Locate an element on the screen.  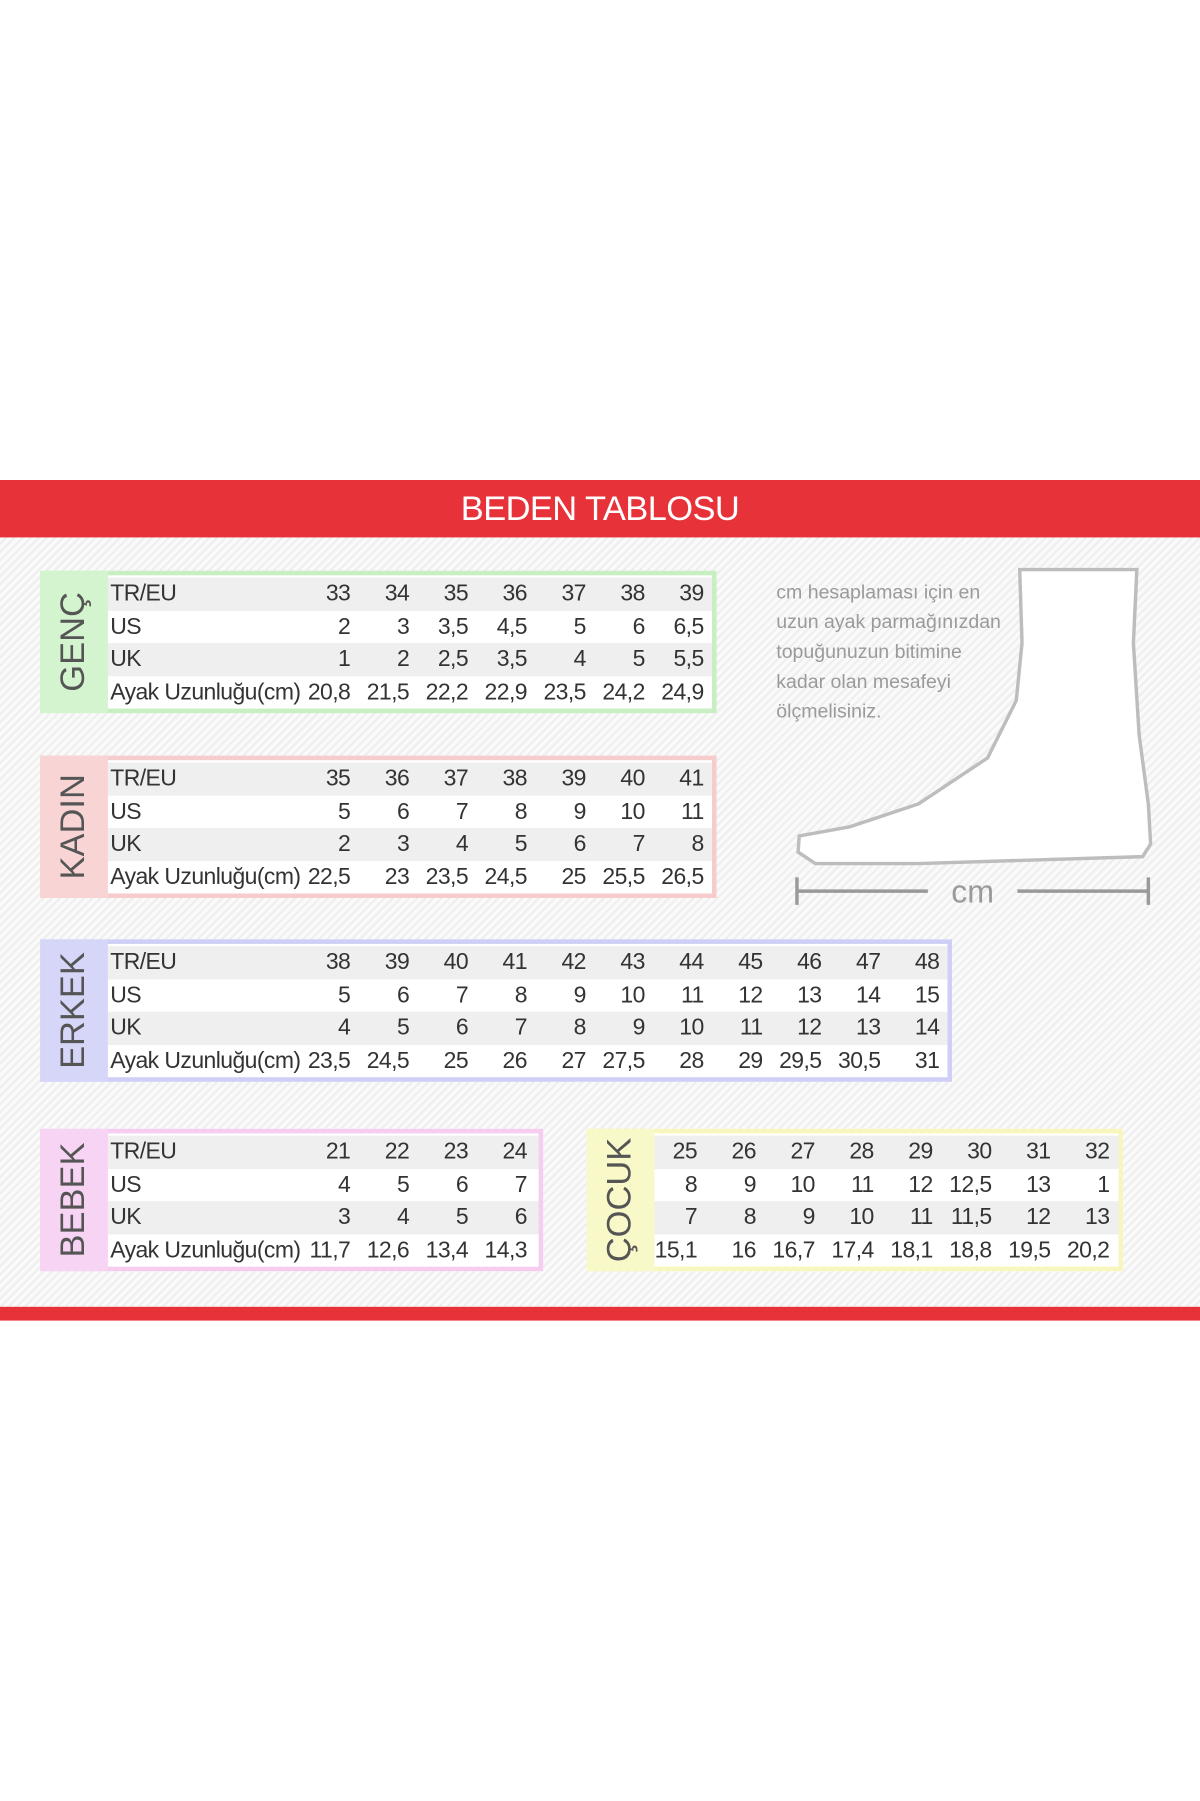
table-label-cell: ERKEK is located at coordinates (74, 1010).